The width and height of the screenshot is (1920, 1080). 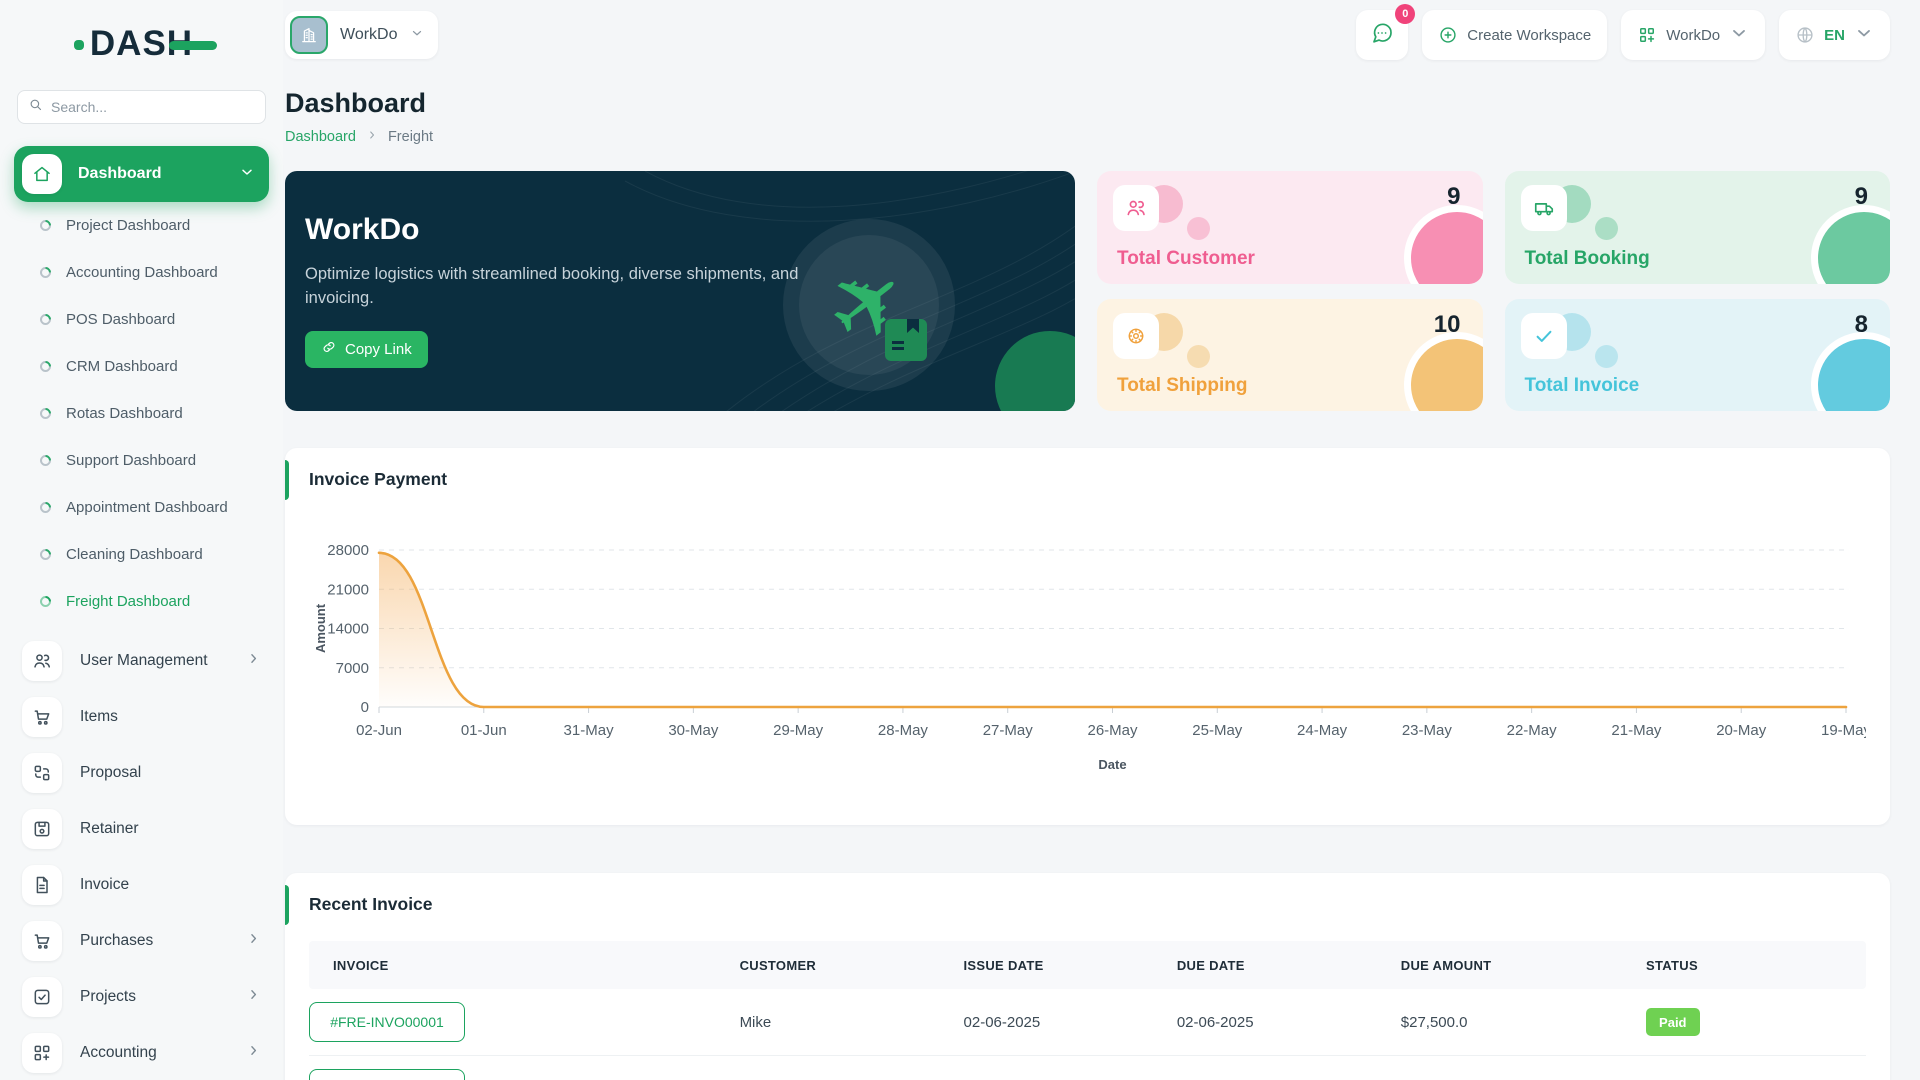 I want to click on sidebar-subitem-cleaning-dashboard: Cleaning Dashboard, so click(x=141, y=554).